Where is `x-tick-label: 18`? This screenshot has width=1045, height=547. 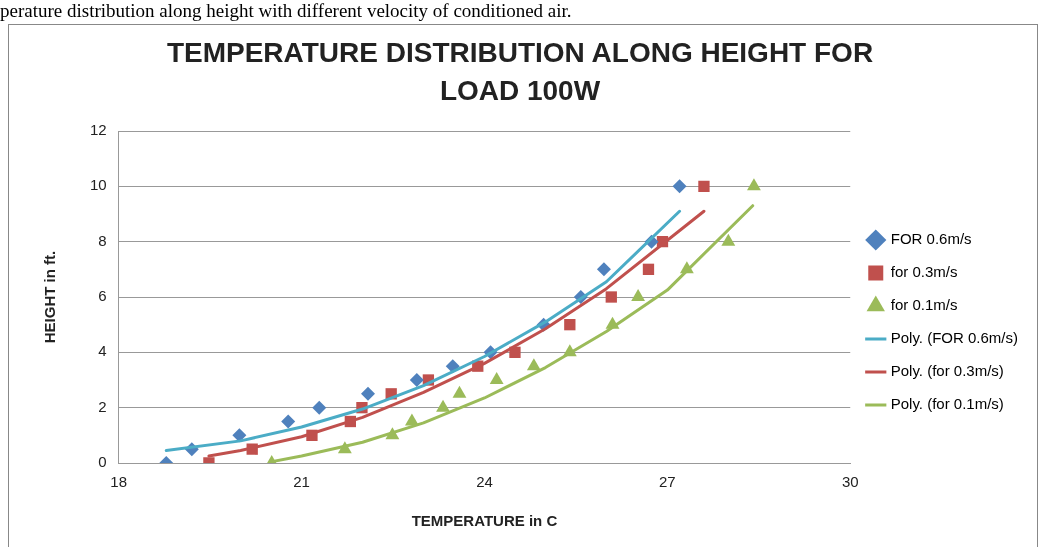
x-tick-label: 18 is located at coordinates (119, 482).